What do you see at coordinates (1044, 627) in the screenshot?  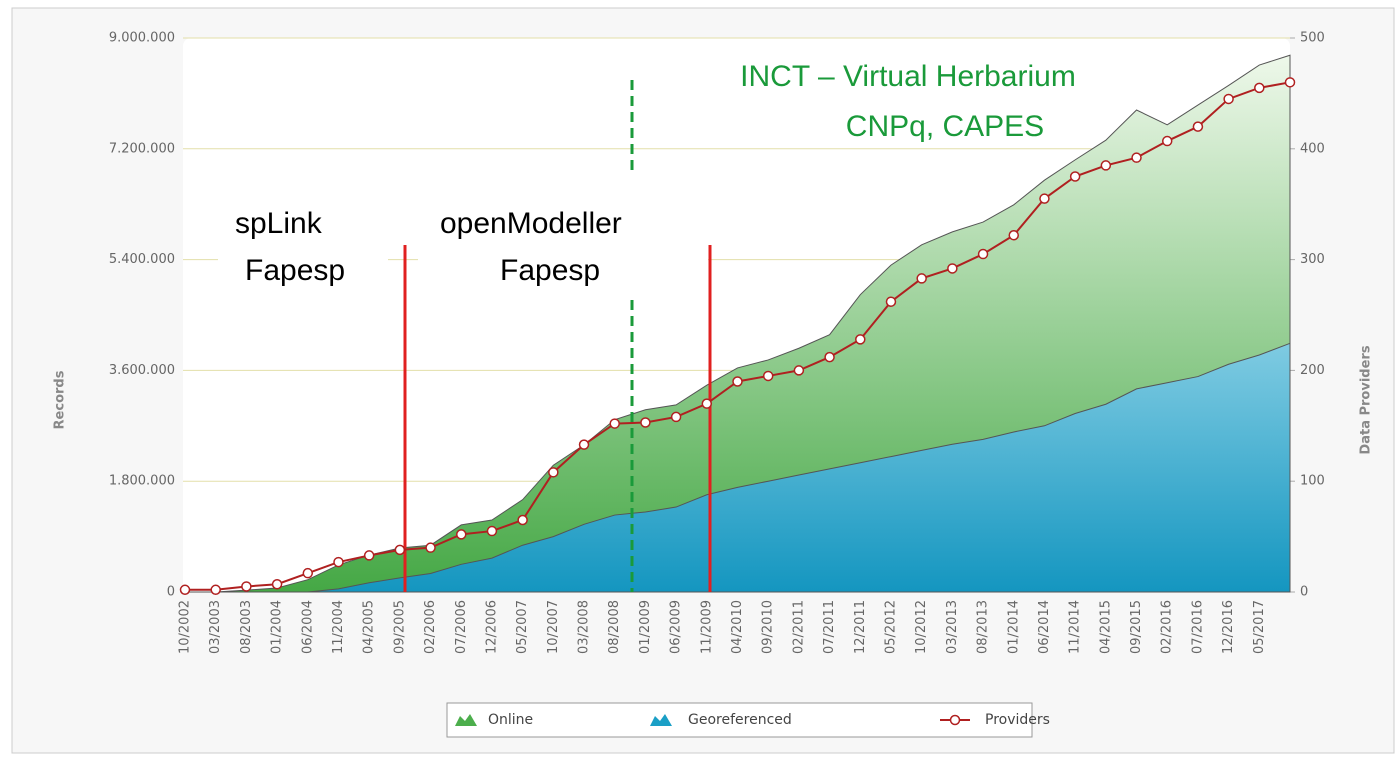 I see `x-tick-label: 06/2014` at bounding box center [1044, 627].